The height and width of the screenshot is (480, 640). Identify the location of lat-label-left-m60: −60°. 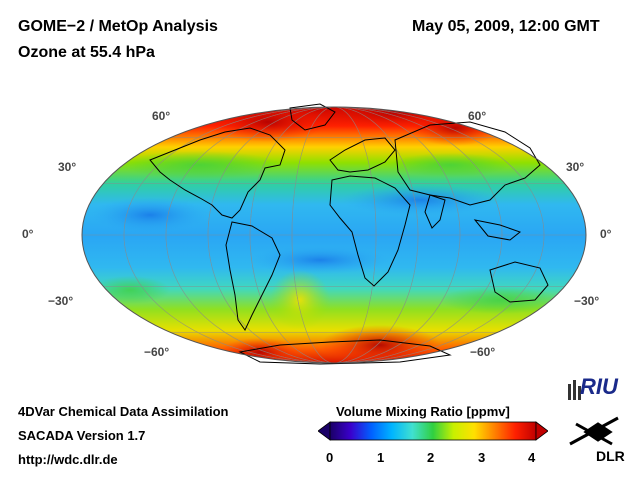
(157, 352).